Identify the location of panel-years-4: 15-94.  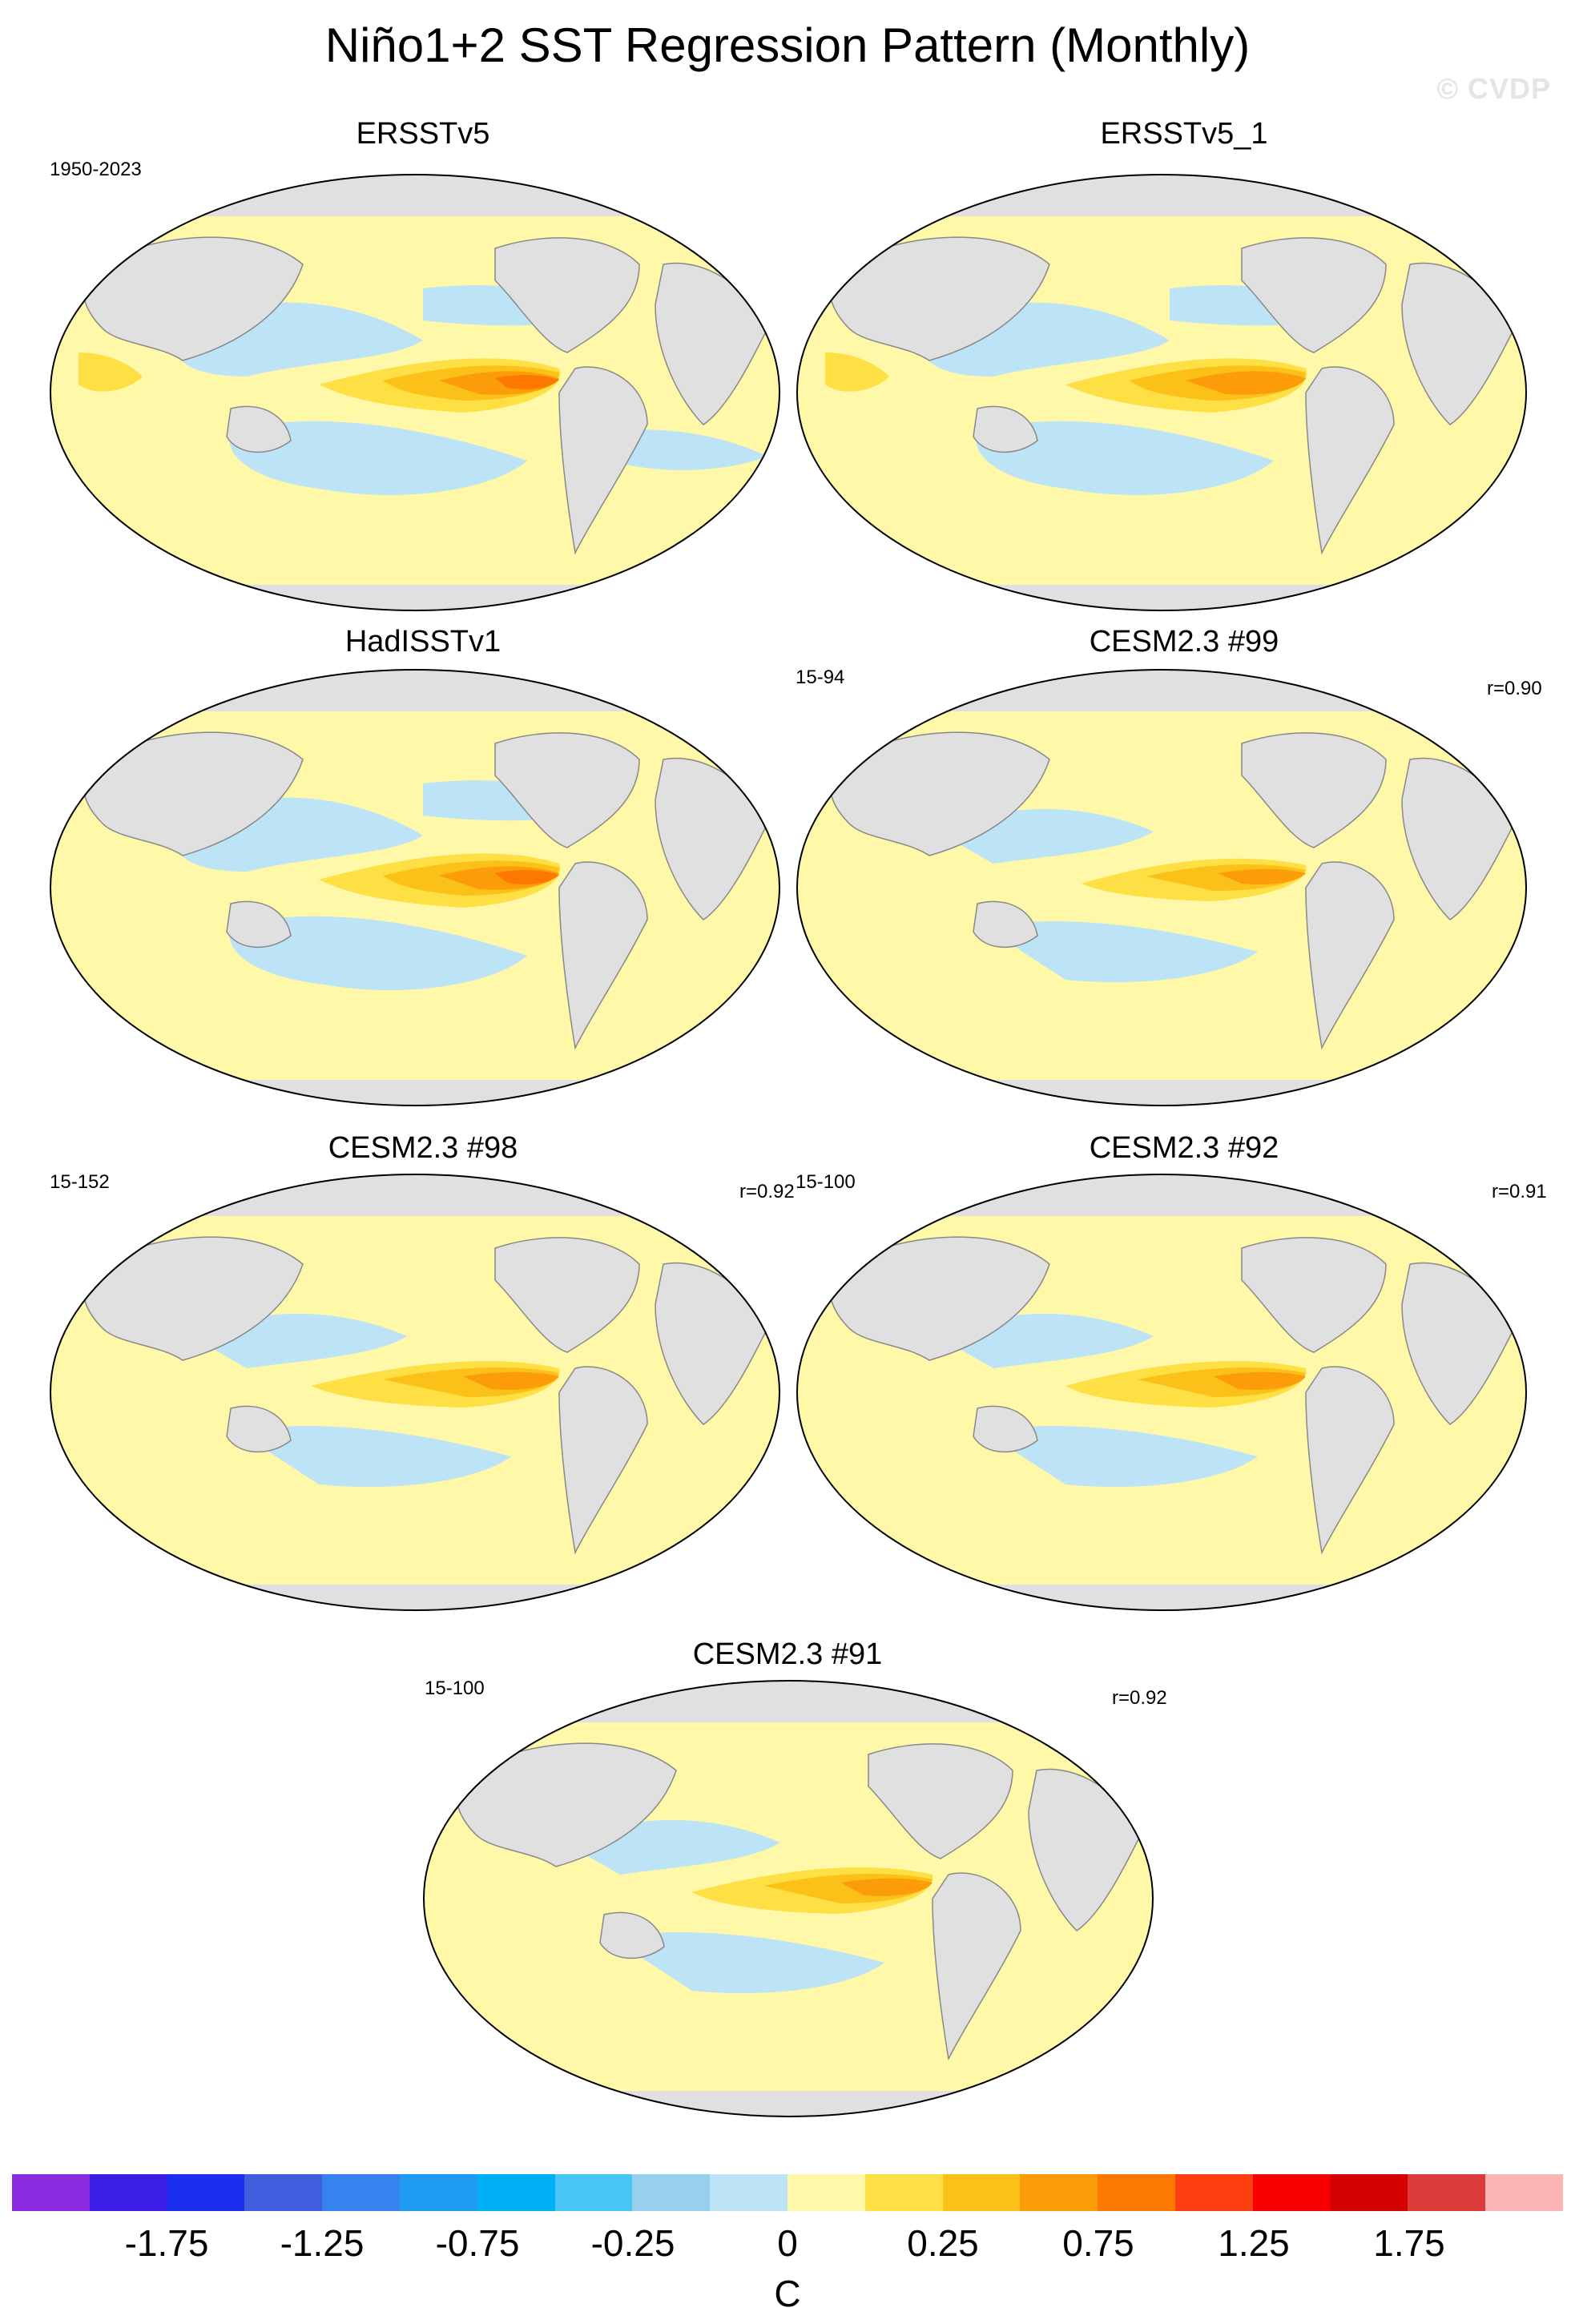
(820, 677).